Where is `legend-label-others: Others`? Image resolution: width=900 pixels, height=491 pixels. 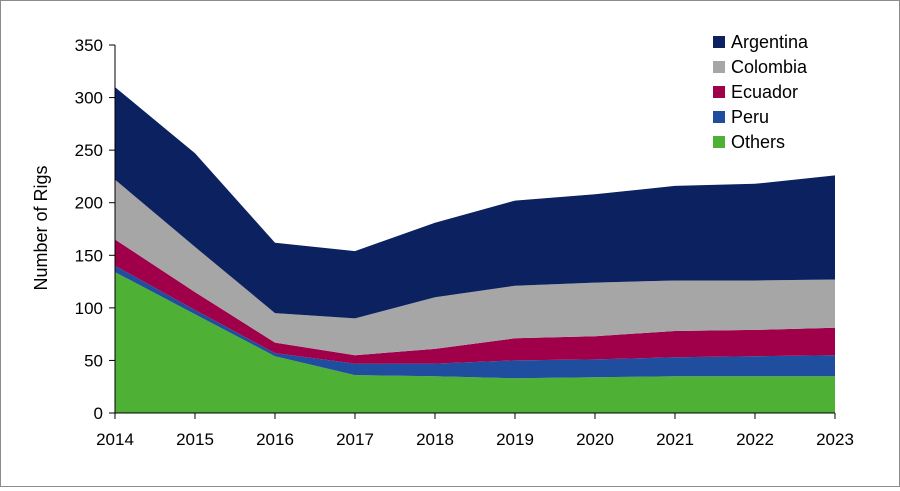 legend-label-others: Others is located at coordinates (758, 142).